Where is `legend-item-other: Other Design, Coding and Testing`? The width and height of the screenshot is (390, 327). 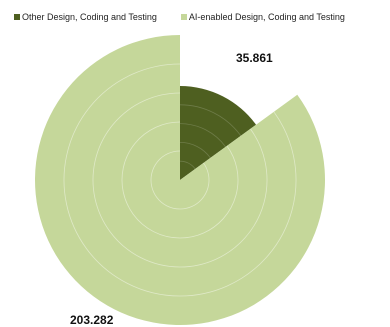 legend-item-other: Other Design, Coding and Testing is located at coordinates (85, 17).